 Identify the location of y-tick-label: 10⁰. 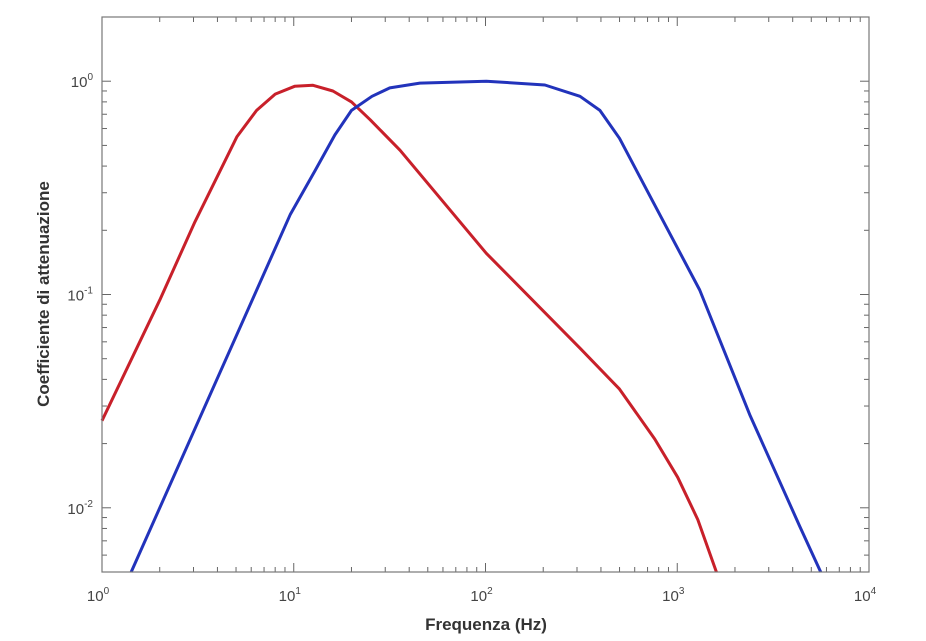
(82, 81).